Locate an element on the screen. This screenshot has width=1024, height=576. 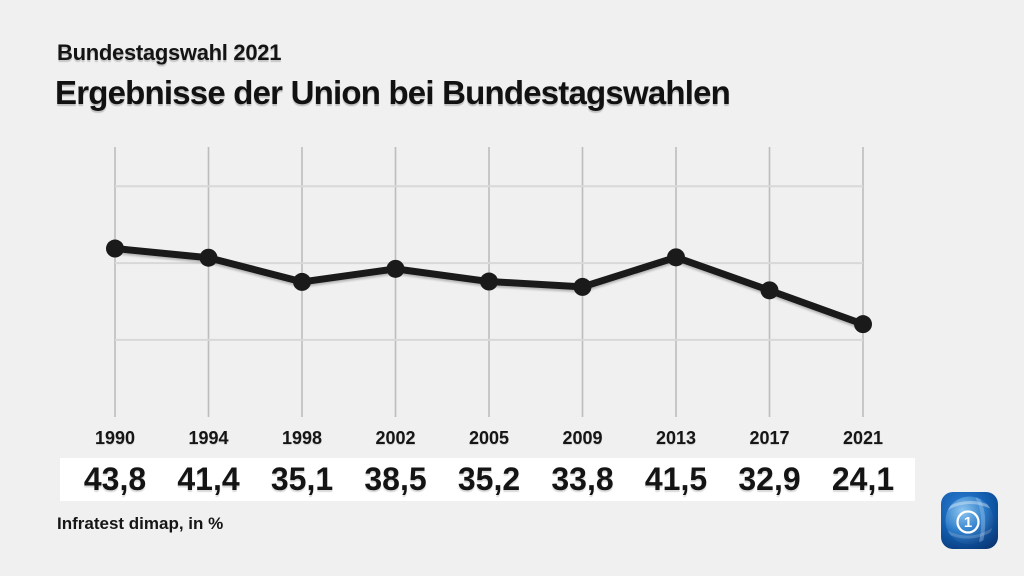
kicker: Bundestagswahl 2021 is located at coordinates (169, 52).